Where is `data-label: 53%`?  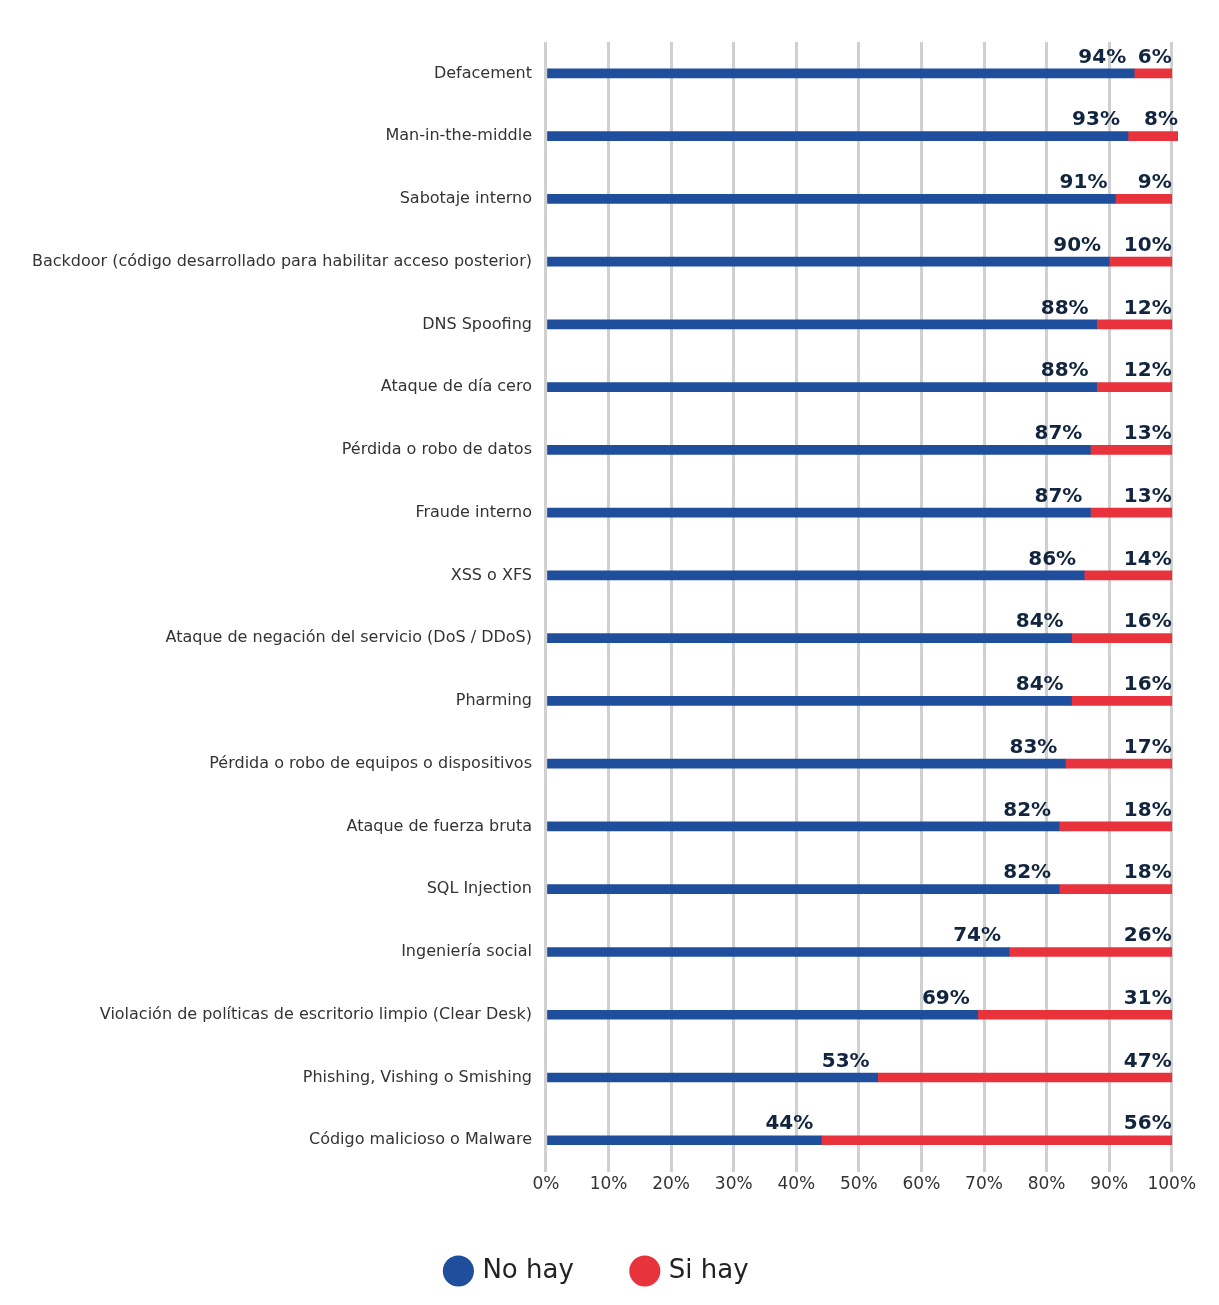
data-label: 53% is located at coordinates (845, 1059).